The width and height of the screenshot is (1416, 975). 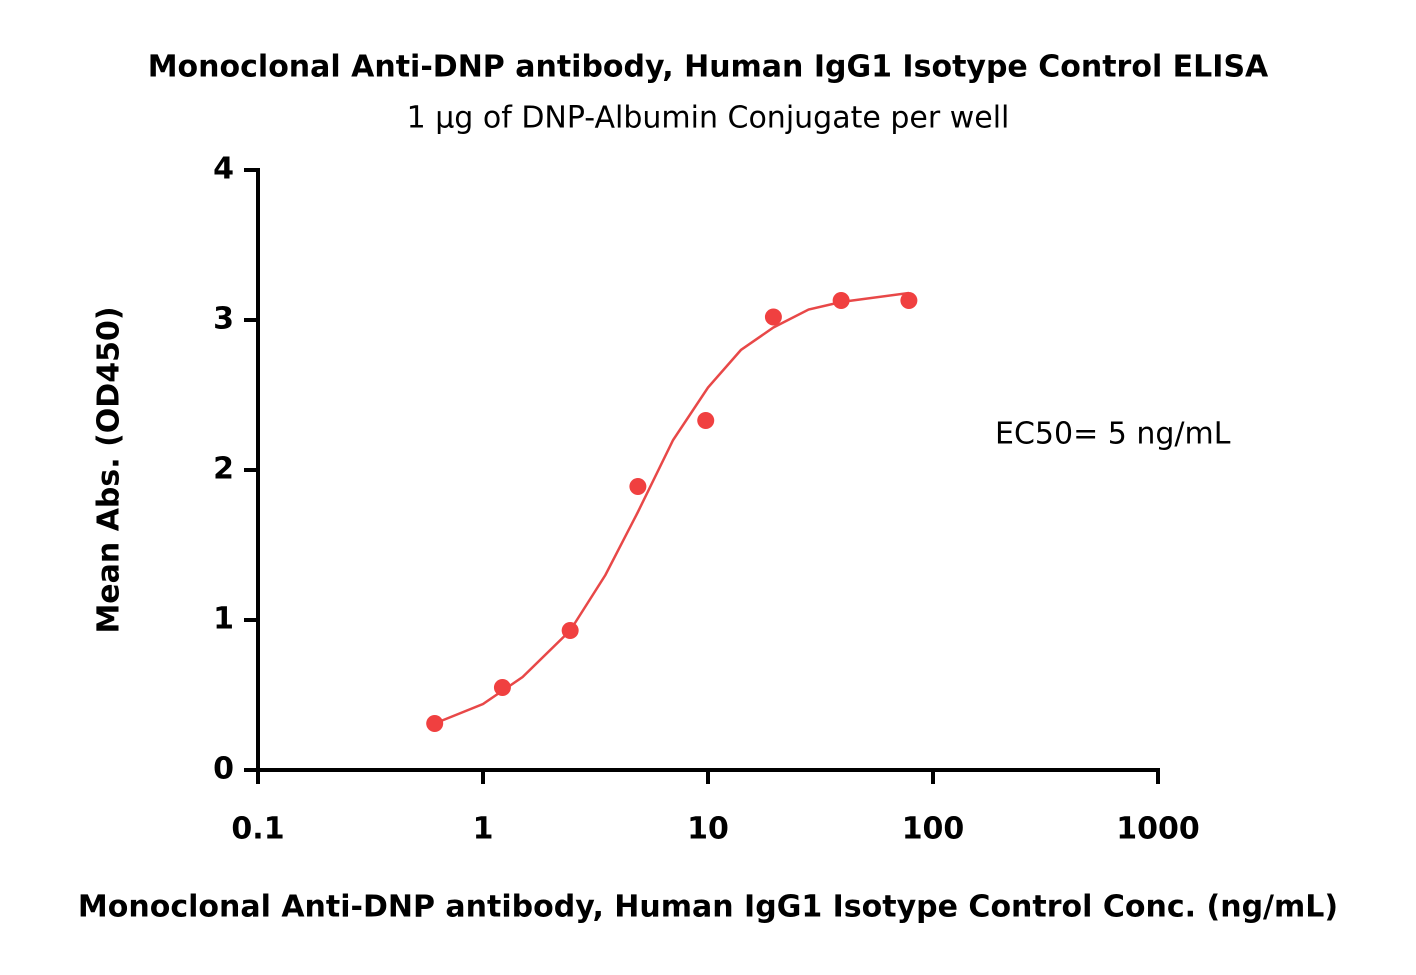 What do you see at coordinates (672, 508) in the screenshot?
I see `fit-curve` at bounding box center [672, 508].